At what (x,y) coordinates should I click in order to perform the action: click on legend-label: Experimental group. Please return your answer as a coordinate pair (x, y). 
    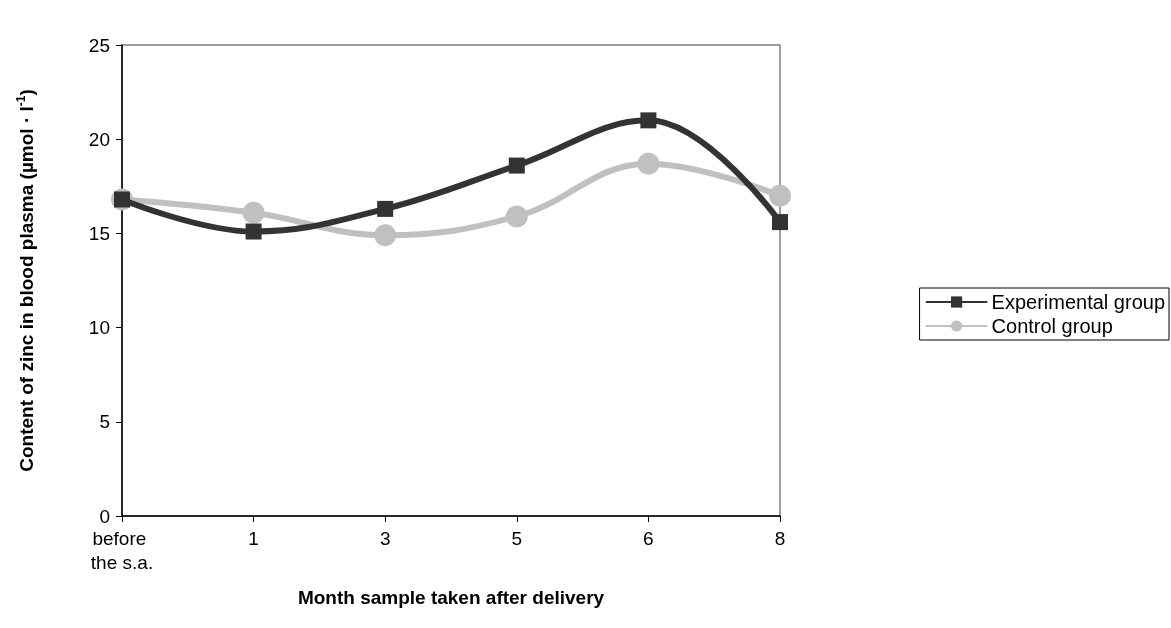
    Looking at the image, I should click on (1078, 302).